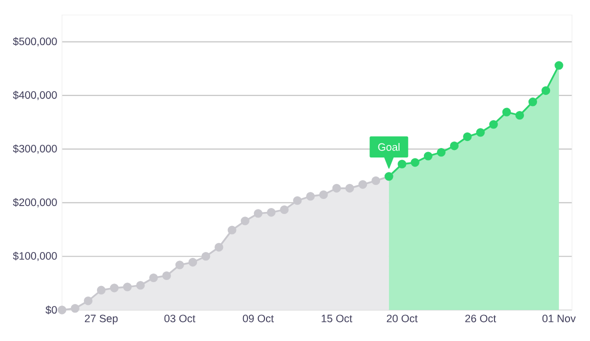  I want to click on y-tick-label: $200,000, so click(34, 203).